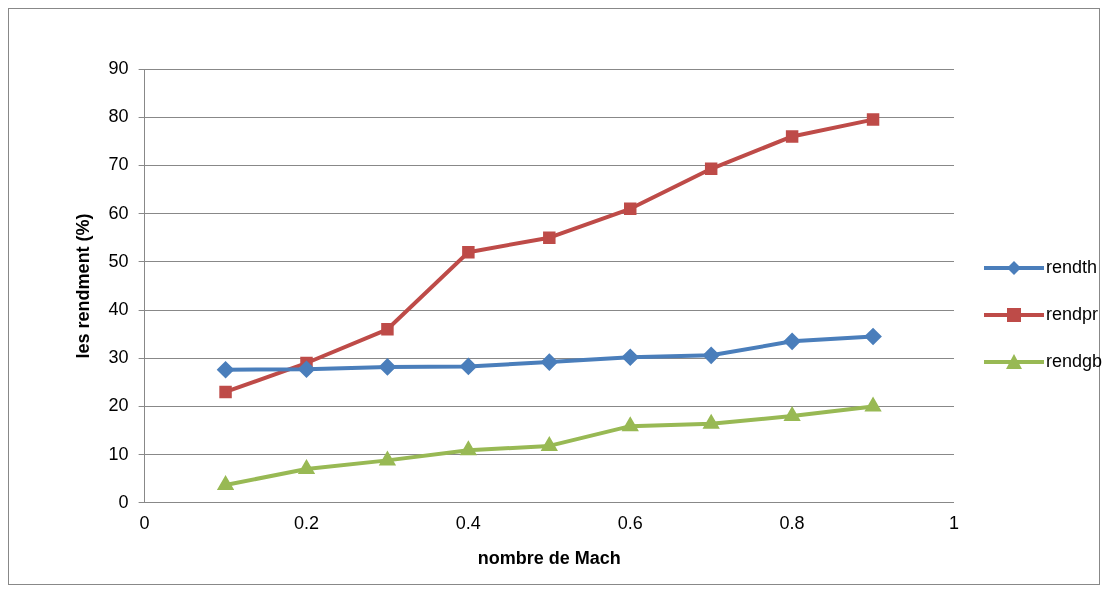 This screenshot has height=597, width=1110. What do you see at coordinates (118, 260) in the screenshot?
I see `y-tick-label: 50` at bounding box center [118, 260].